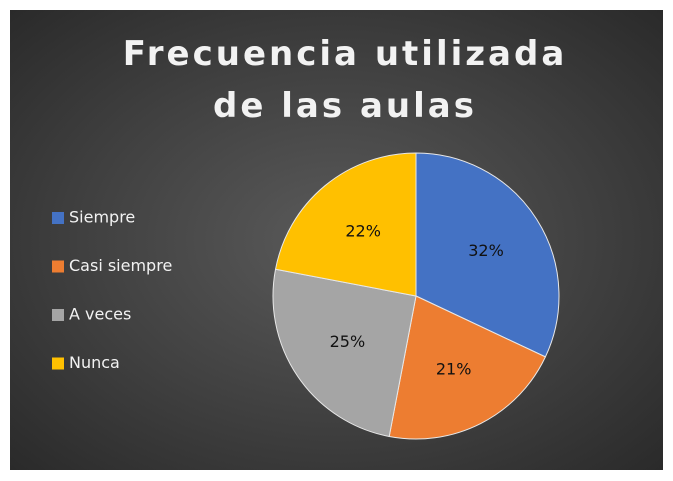 This screenshot has width=673, height=481. What do you see at coordinates (486, 250) in the screenshot?
I see `data-label: 32%` at bounding box center [486, 250].